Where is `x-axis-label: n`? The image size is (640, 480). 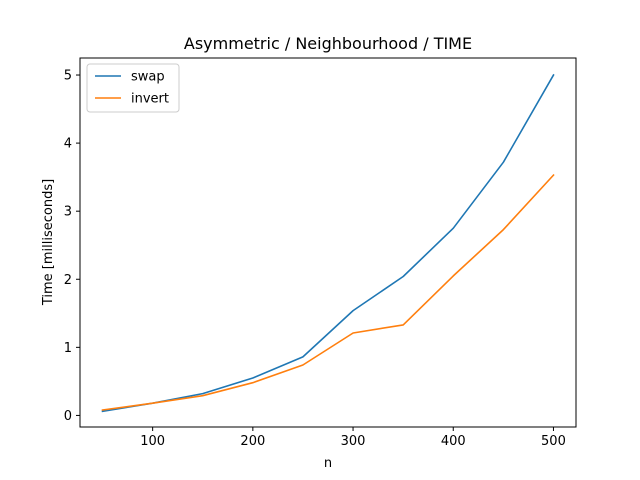
x-axis-label: n is located at coordinates (328, 463).